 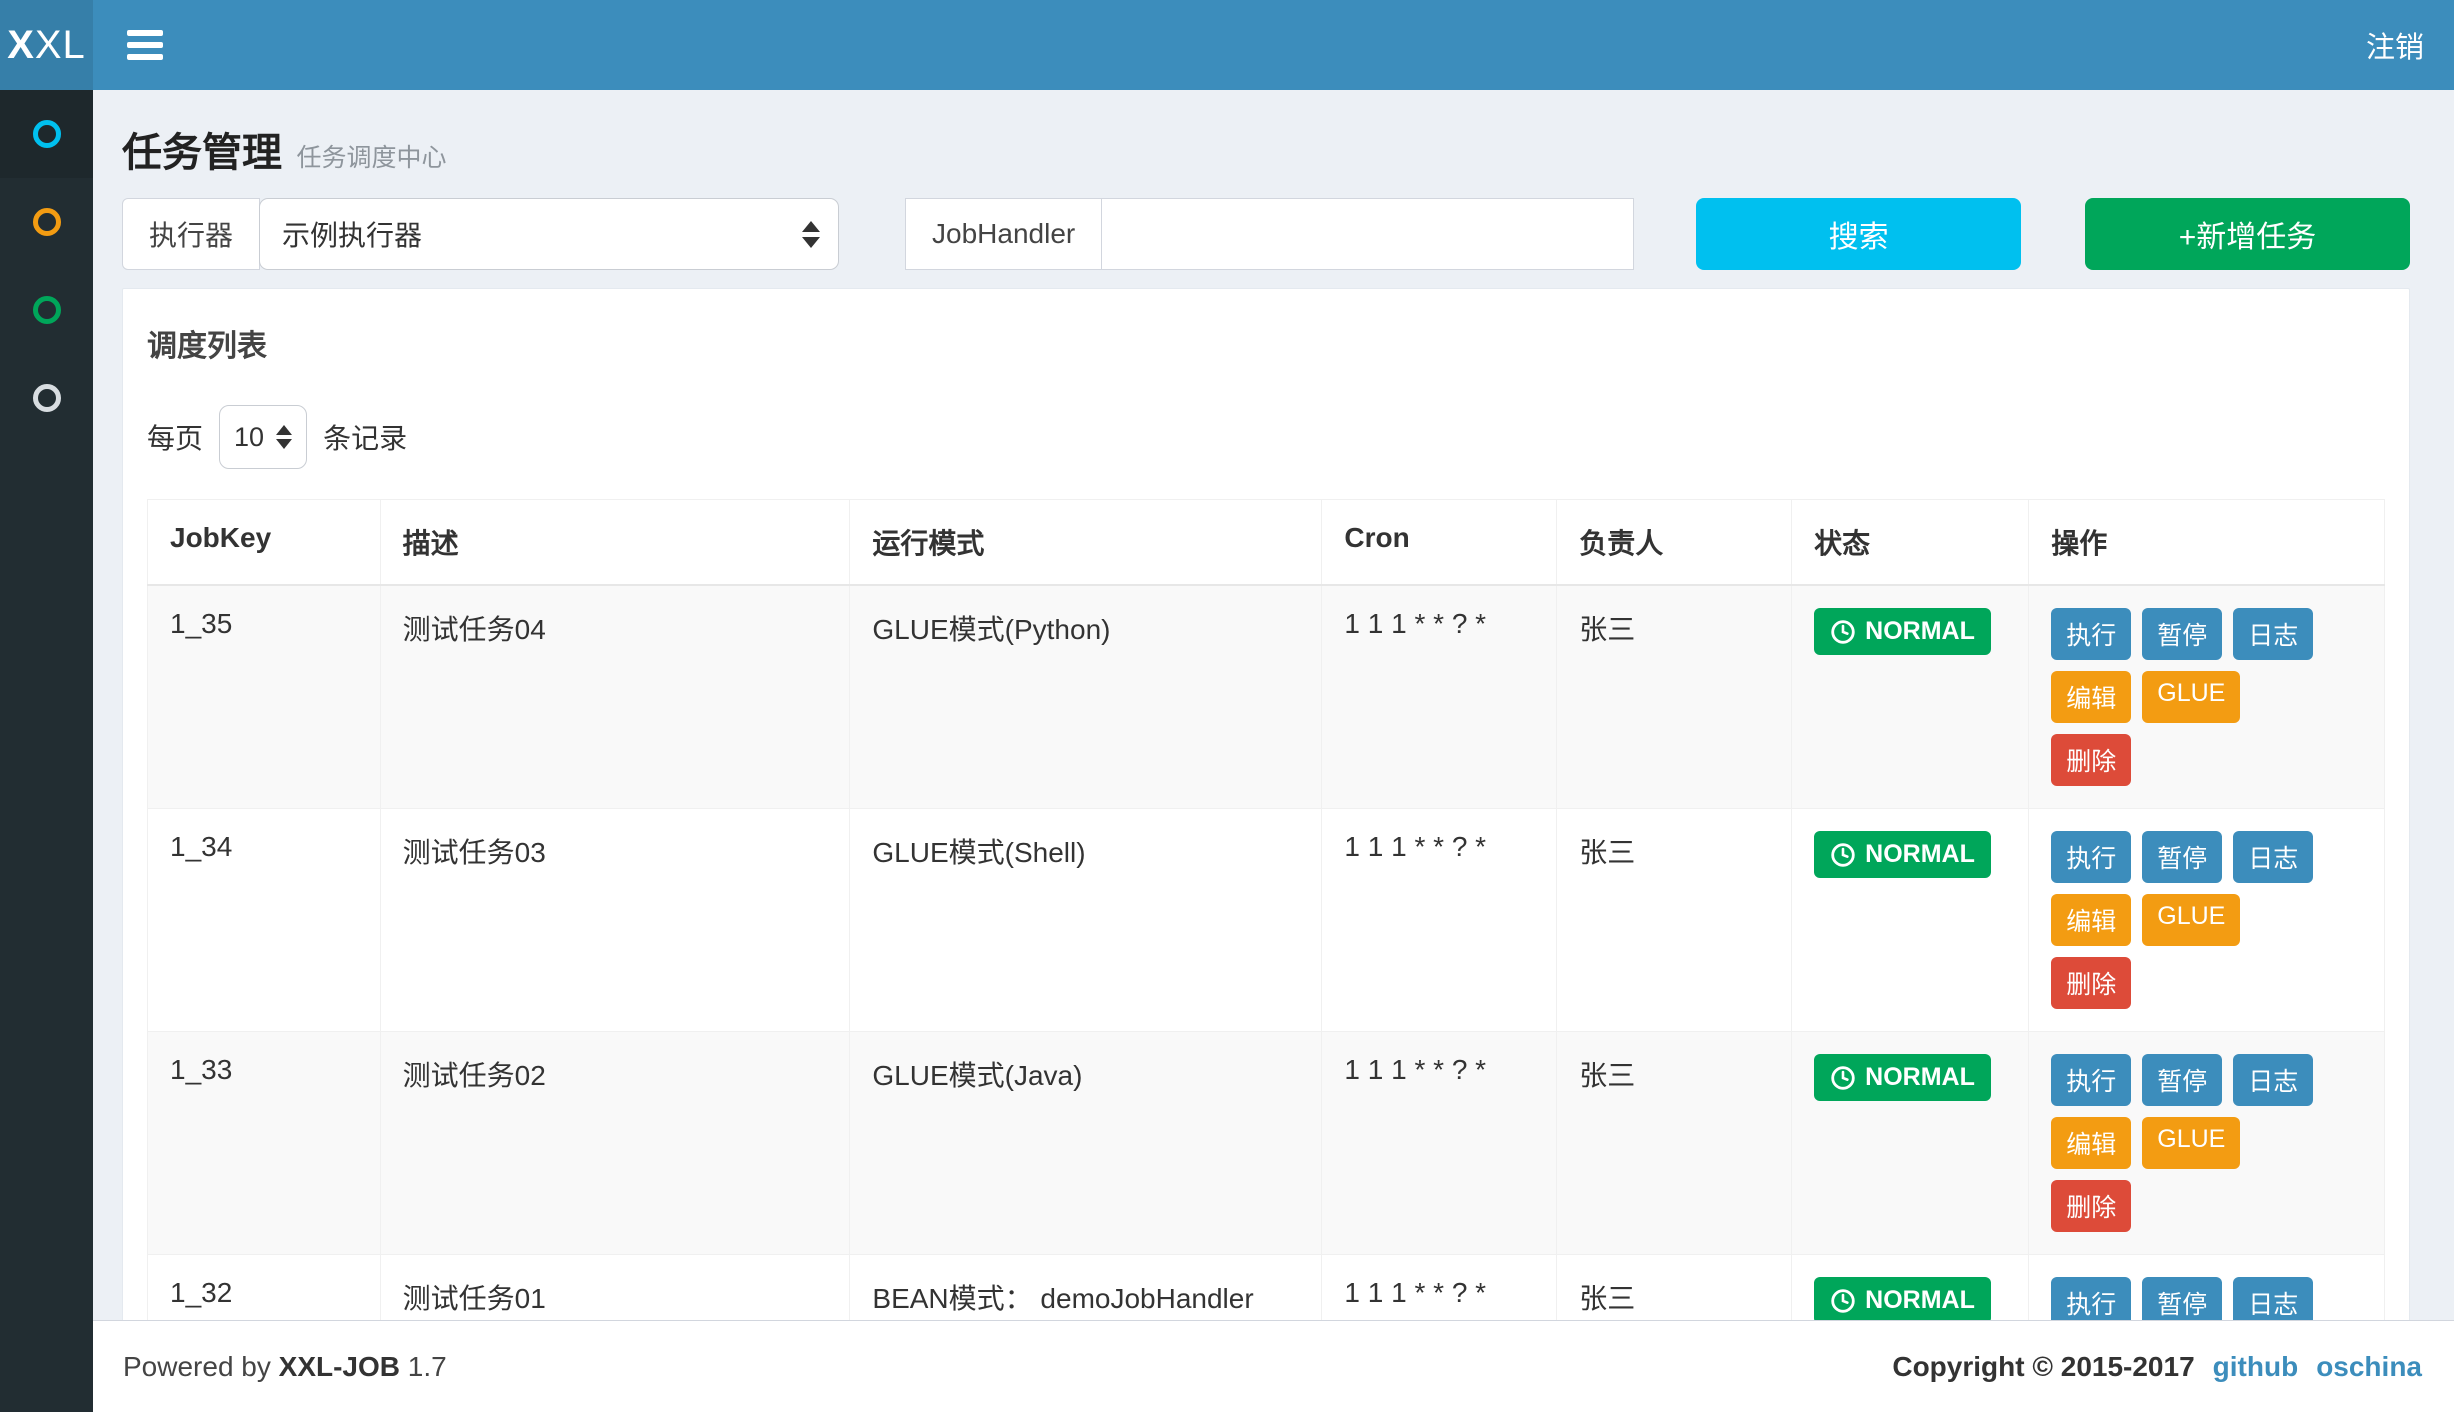 I want to click on col-cron: Cron, so click(x=1439, y=542).